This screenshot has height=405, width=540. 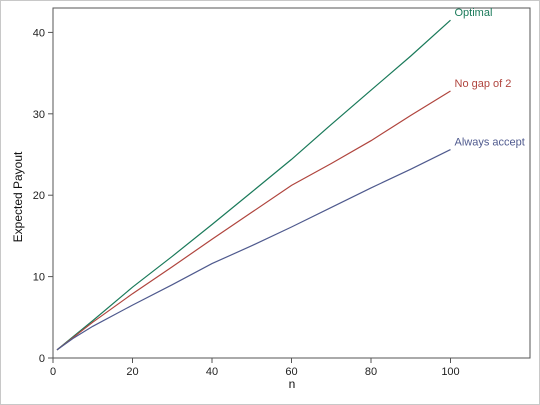 What do you see at coordinates (292, 384) in the screenshot?
I see `x-axis-title: n` at bounding box center [292, 384].